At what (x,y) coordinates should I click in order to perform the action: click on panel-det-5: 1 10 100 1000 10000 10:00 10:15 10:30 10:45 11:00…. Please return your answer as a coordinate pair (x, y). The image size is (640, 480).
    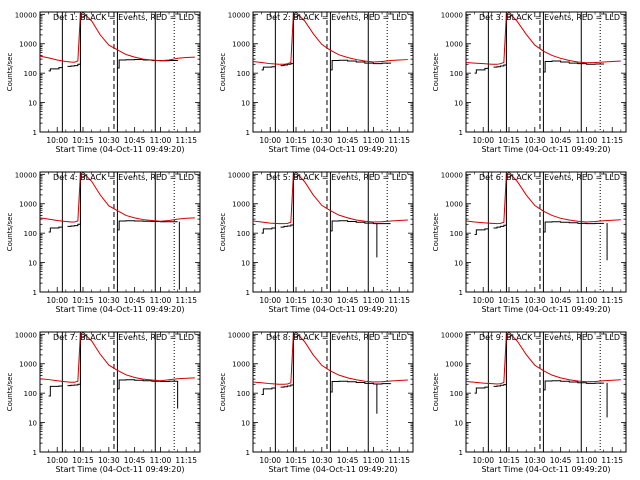
    Looking at the image, I should click on (316, 242).